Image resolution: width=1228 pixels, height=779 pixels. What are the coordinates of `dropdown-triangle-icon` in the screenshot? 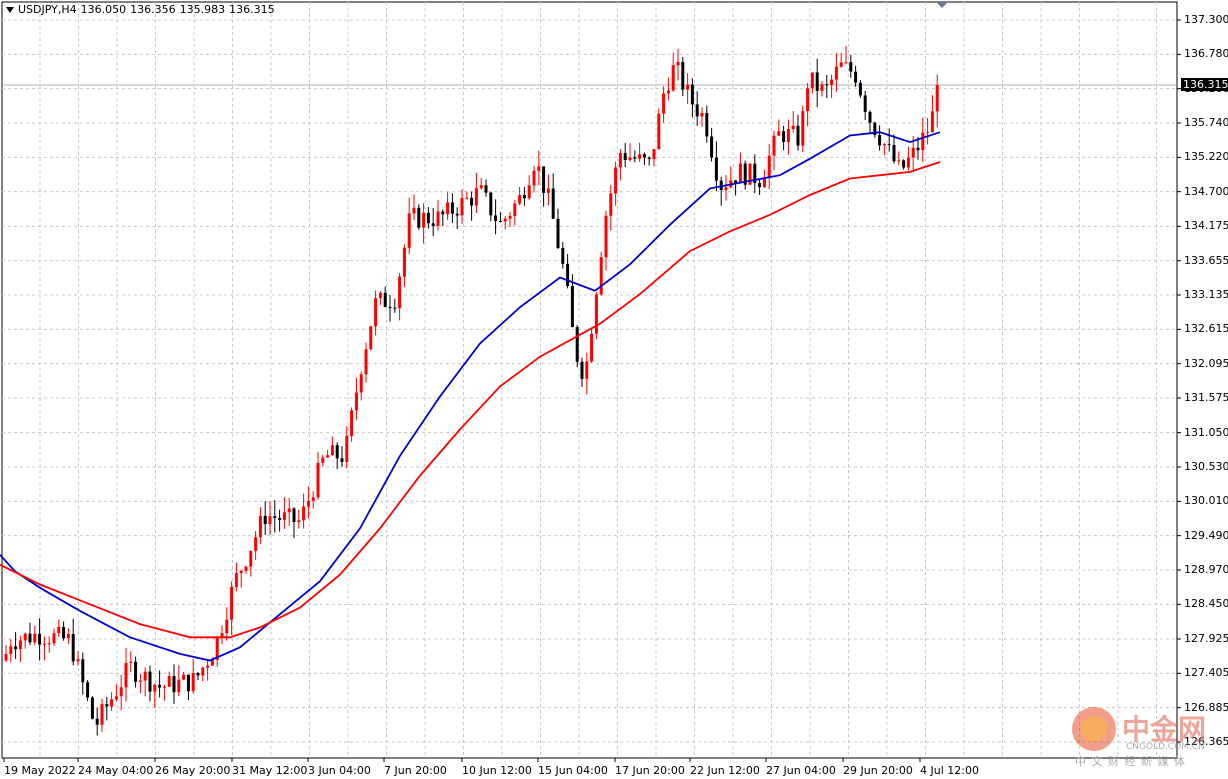 It's located at (10, 10).